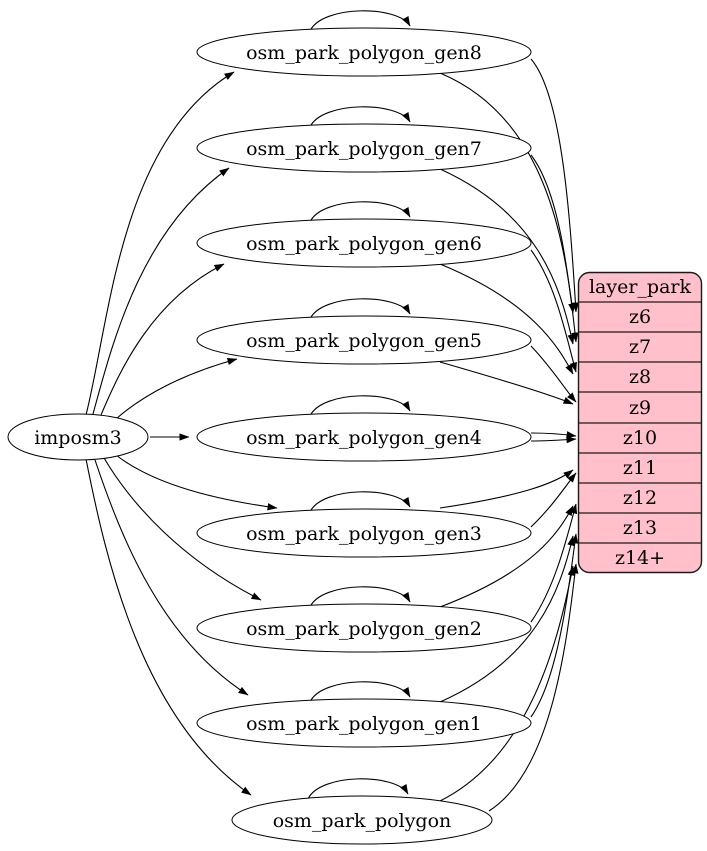 Image resolution: width=707 pixels, height=851 pixels. I want to click on edge-gen2-z12-a, so click(554, 563).